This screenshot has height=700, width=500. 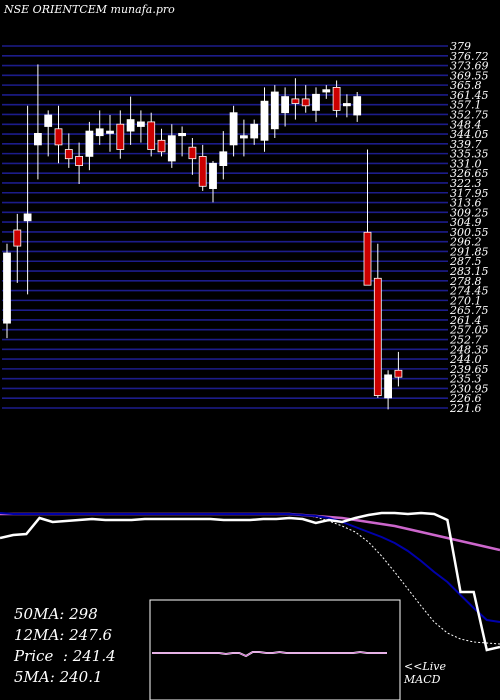 What do you see at coordinates (466, 105) in the screenshot?
I see `y-tick-label: 357.1` at bounding box center [466, 105].